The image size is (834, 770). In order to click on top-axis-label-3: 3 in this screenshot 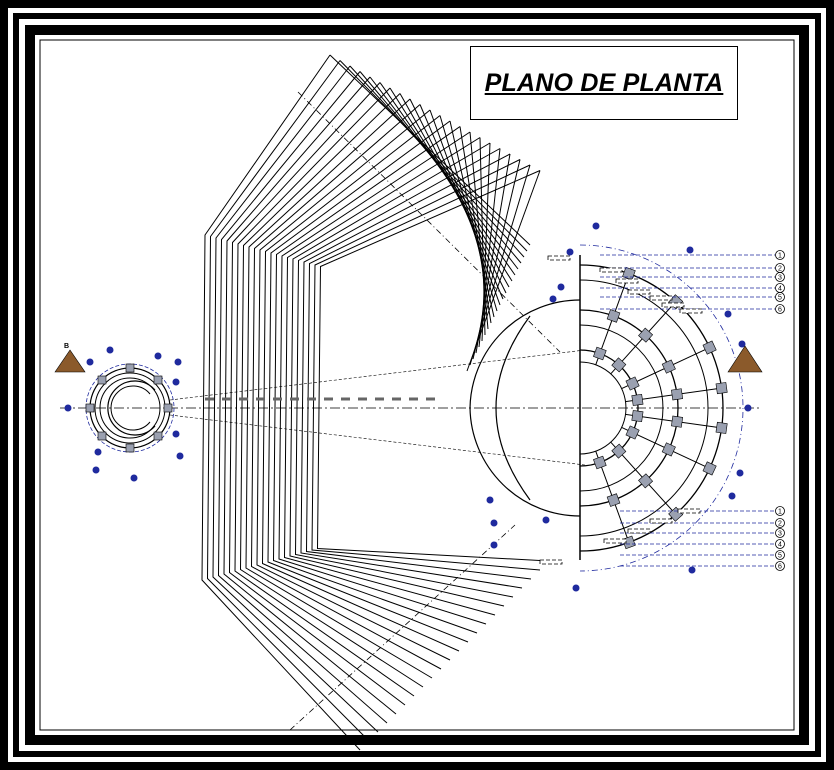, I will do `click(780, 277)`.